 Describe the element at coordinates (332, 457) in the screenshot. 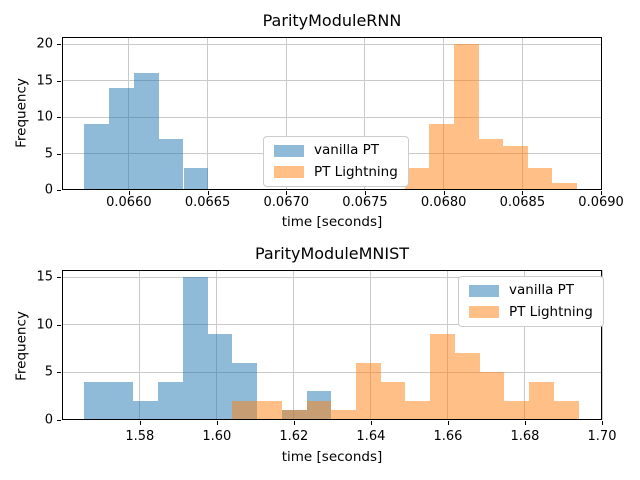

I see `x-axis-label-bottom: time [seconds]` at that location.